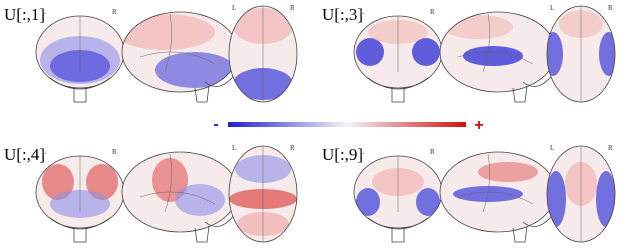 The height and width of the screenshot is (251, 640). I want to click on panel-title: U[:,9], so click(342, 154).